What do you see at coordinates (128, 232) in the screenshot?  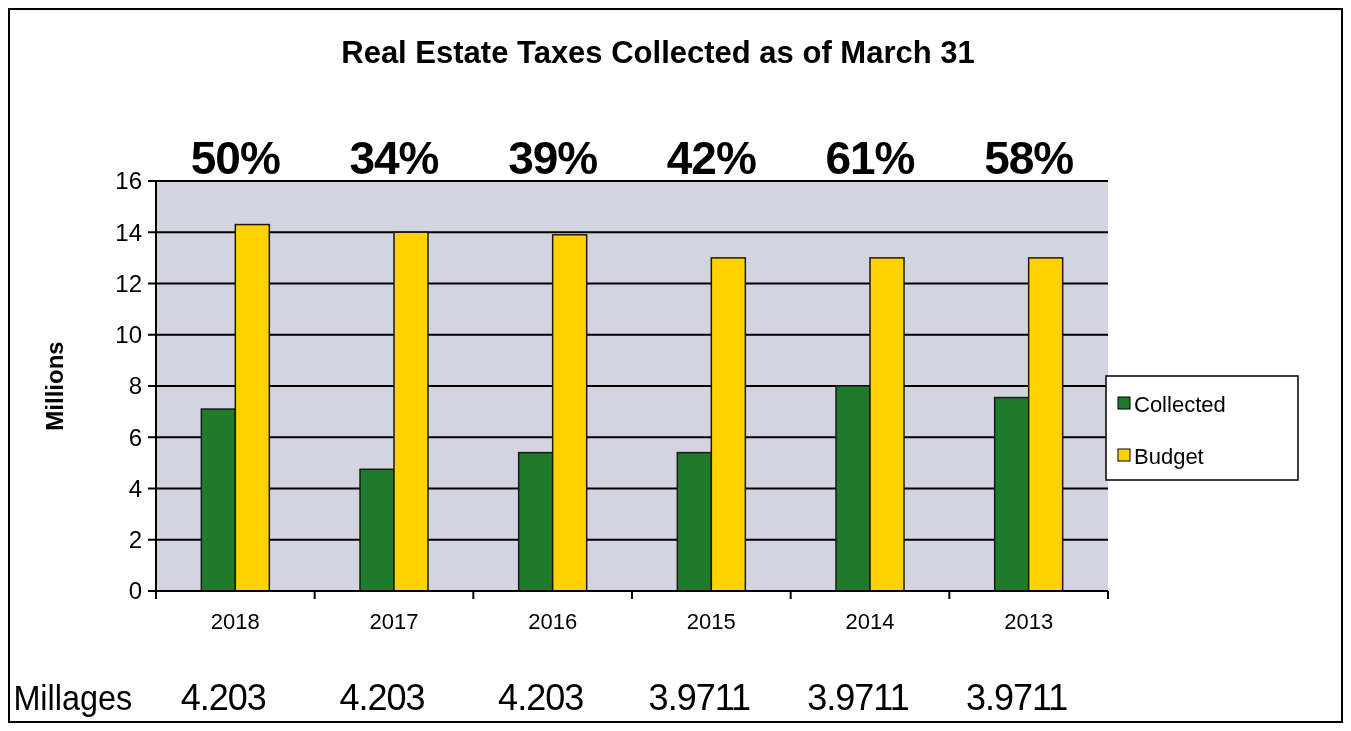 I see `y-tick-label: 14` at bounding box center [128, 232].